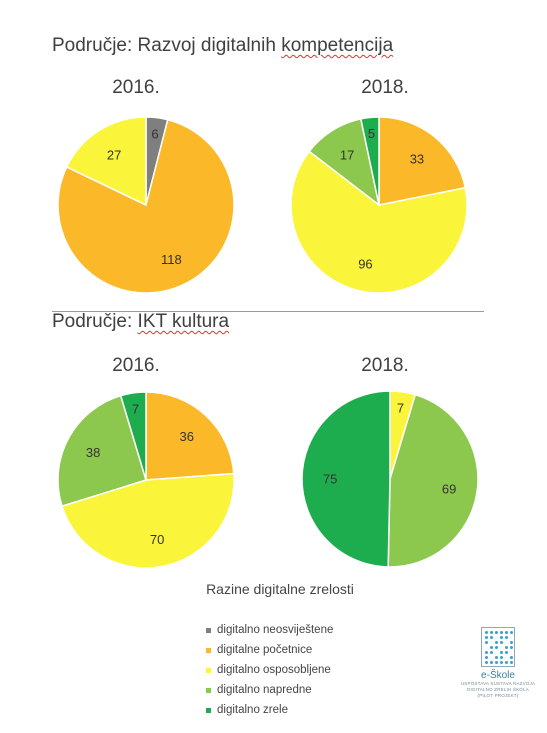 The width and height of the screenshot is (547, 733). Describe the element at coordinates (330, 478) in the screenshot. I see `pie-data-label: 75` at that location.